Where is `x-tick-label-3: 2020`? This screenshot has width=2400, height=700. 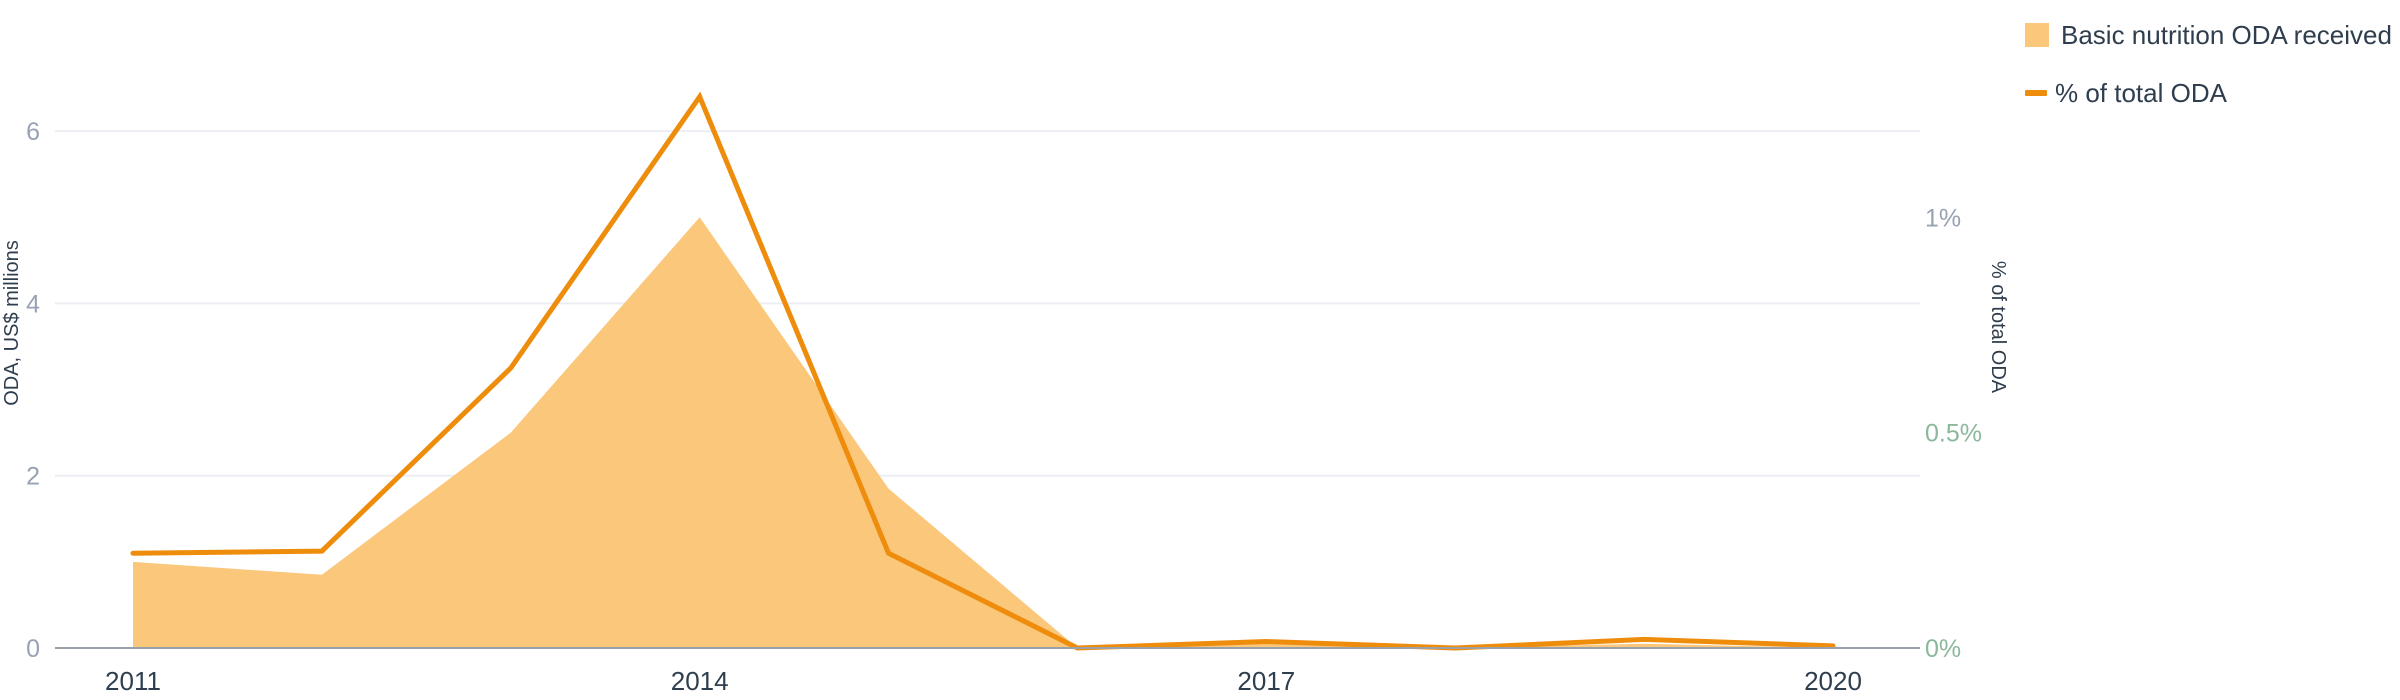 x-tick-label-3: 2020 is located at coordinates (1833, 681).